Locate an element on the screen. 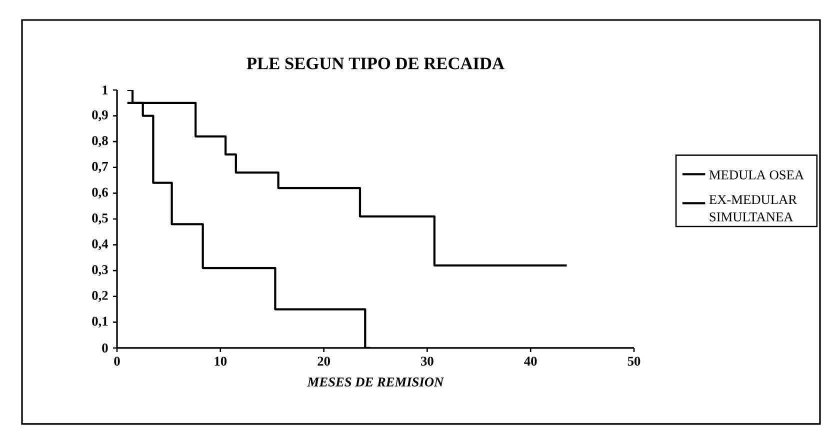 This screenshot has height=446, width=826. y-tick-label: 0,1 is located at coordinates (100, 322).